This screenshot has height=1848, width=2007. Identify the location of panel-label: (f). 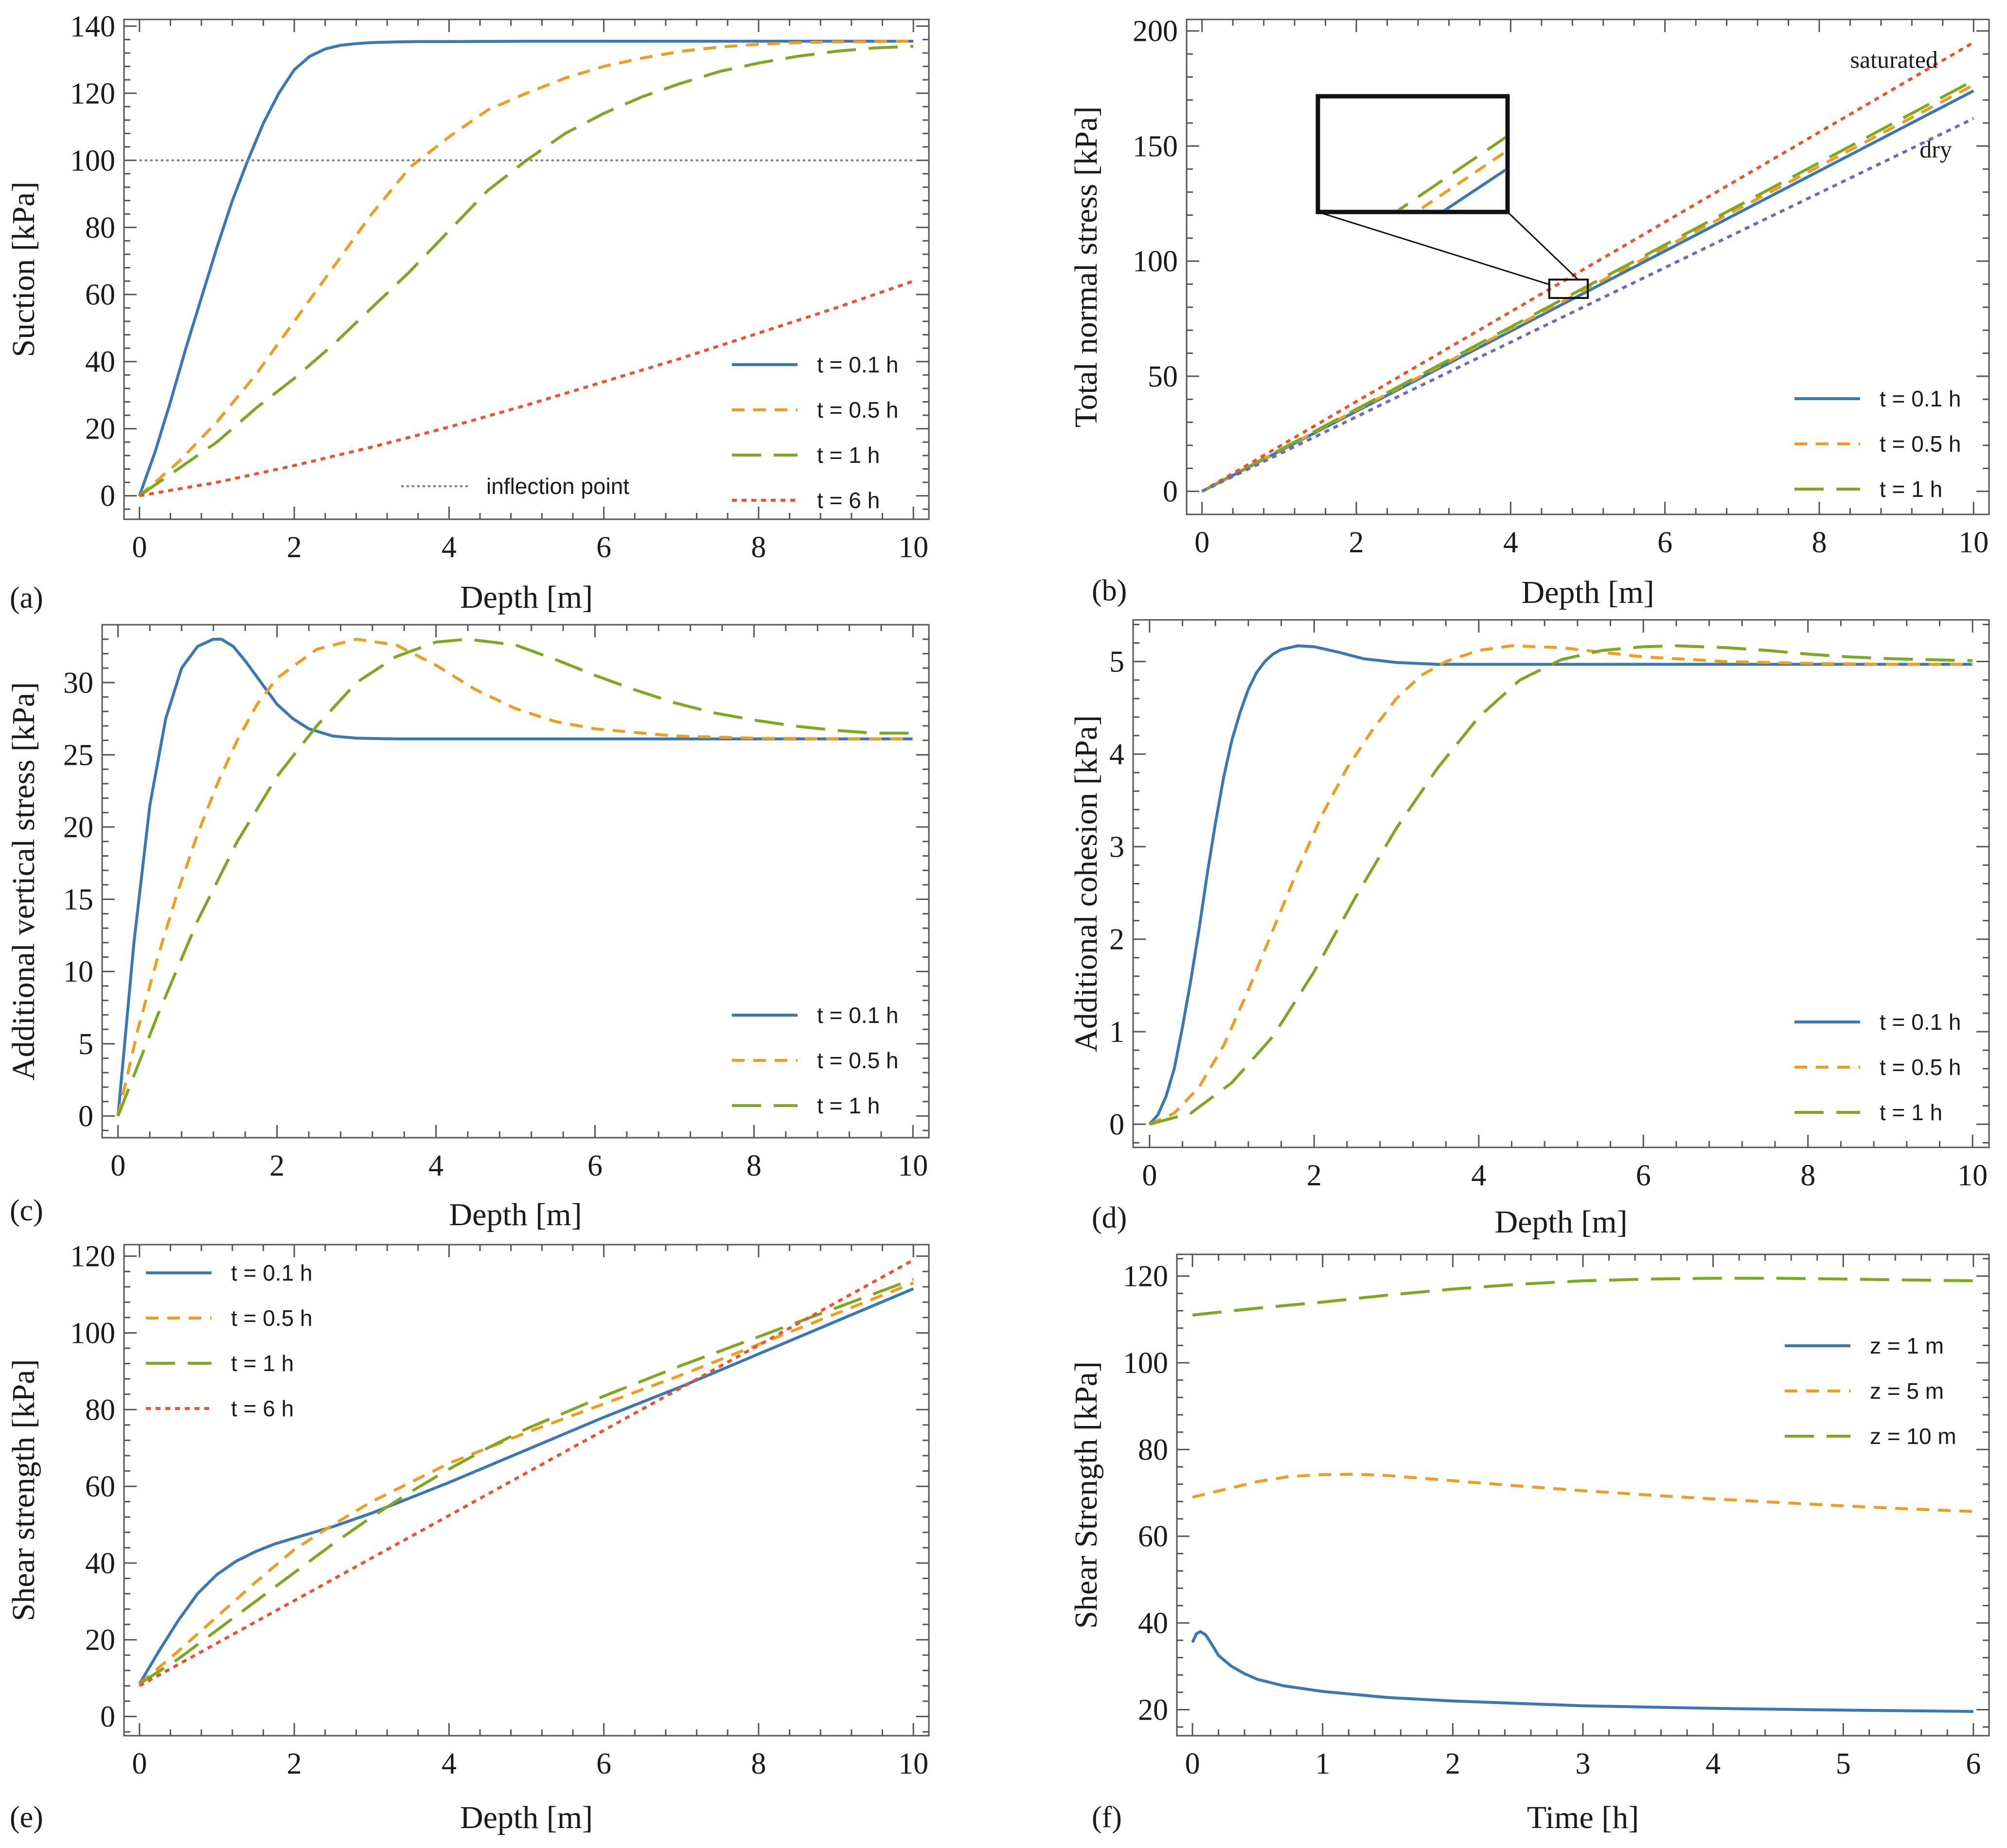
(1107, 1817).